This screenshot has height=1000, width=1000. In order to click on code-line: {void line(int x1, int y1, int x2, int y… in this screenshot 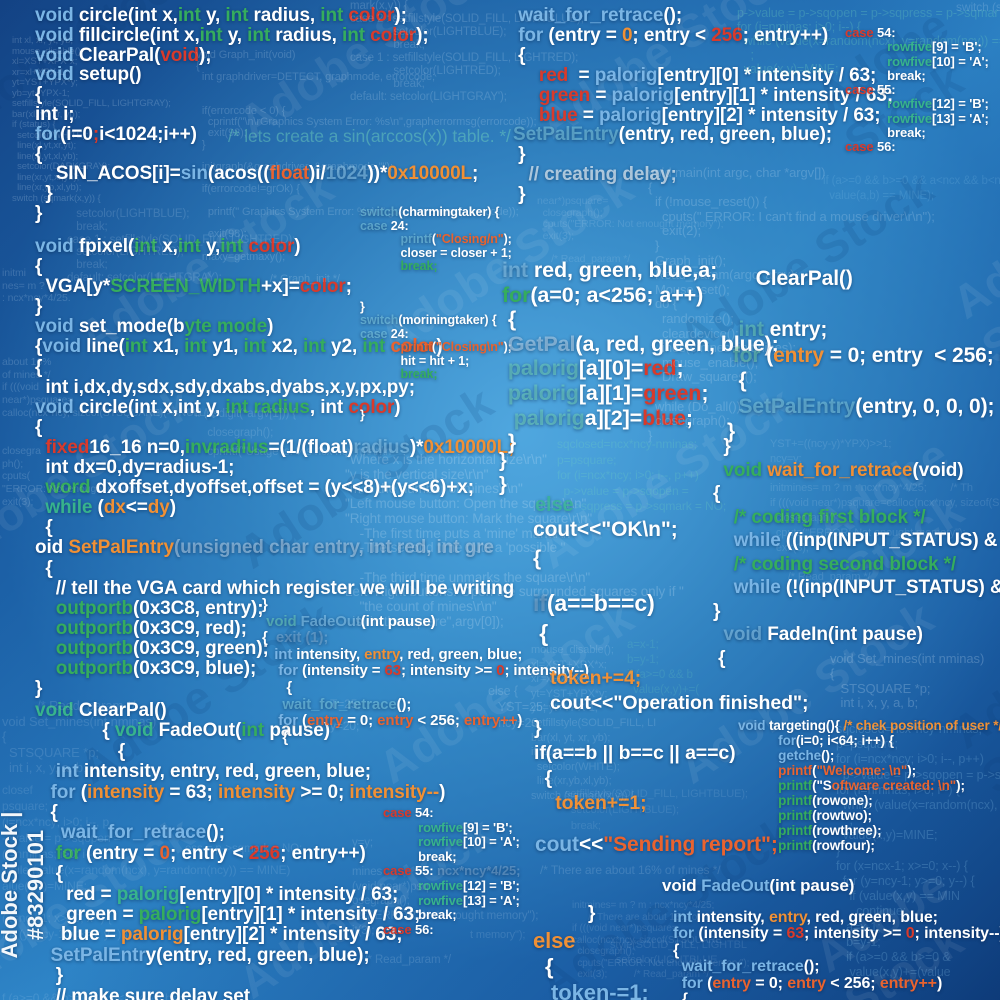, I will do `click(274, 347)`.